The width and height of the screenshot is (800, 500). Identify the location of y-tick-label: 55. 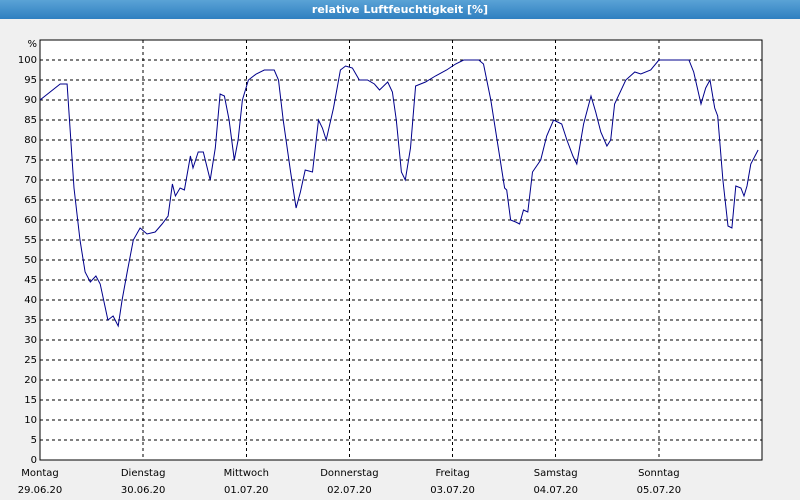
(30, 240).